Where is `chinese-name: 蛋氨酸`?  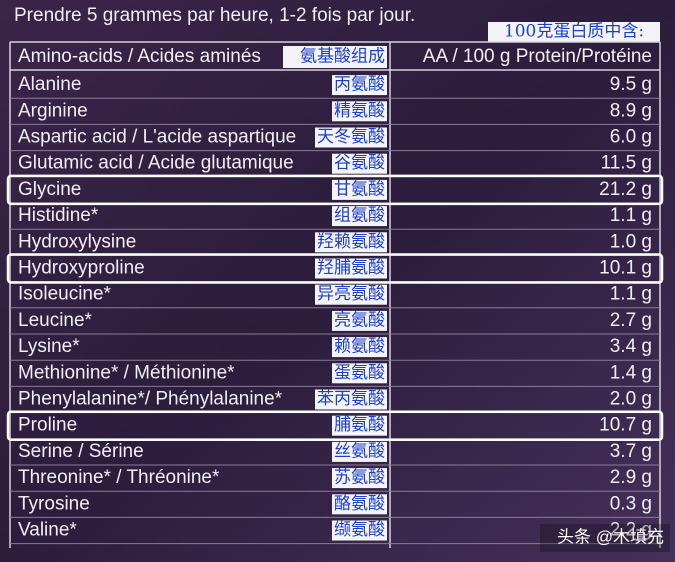 chinese-name: 蛋氨酸 is located at coordinates (359, 373).